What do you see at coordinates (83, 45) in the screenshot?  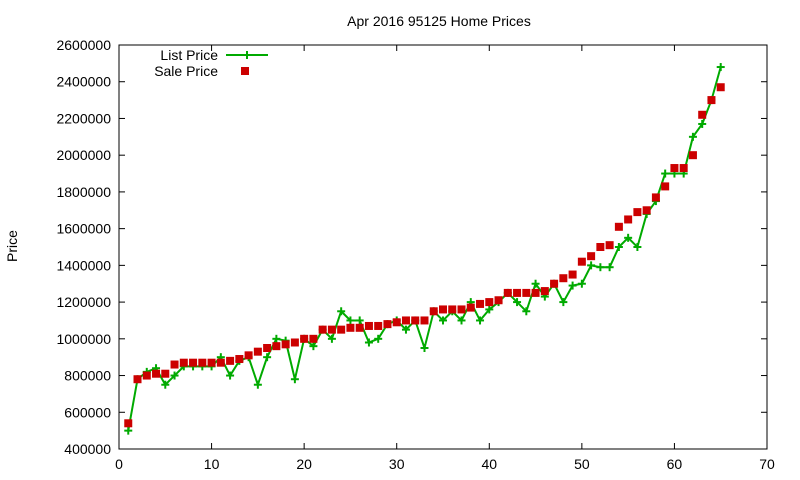 I see `y-tick-label: 2600000` at bounding box center [83, 45].